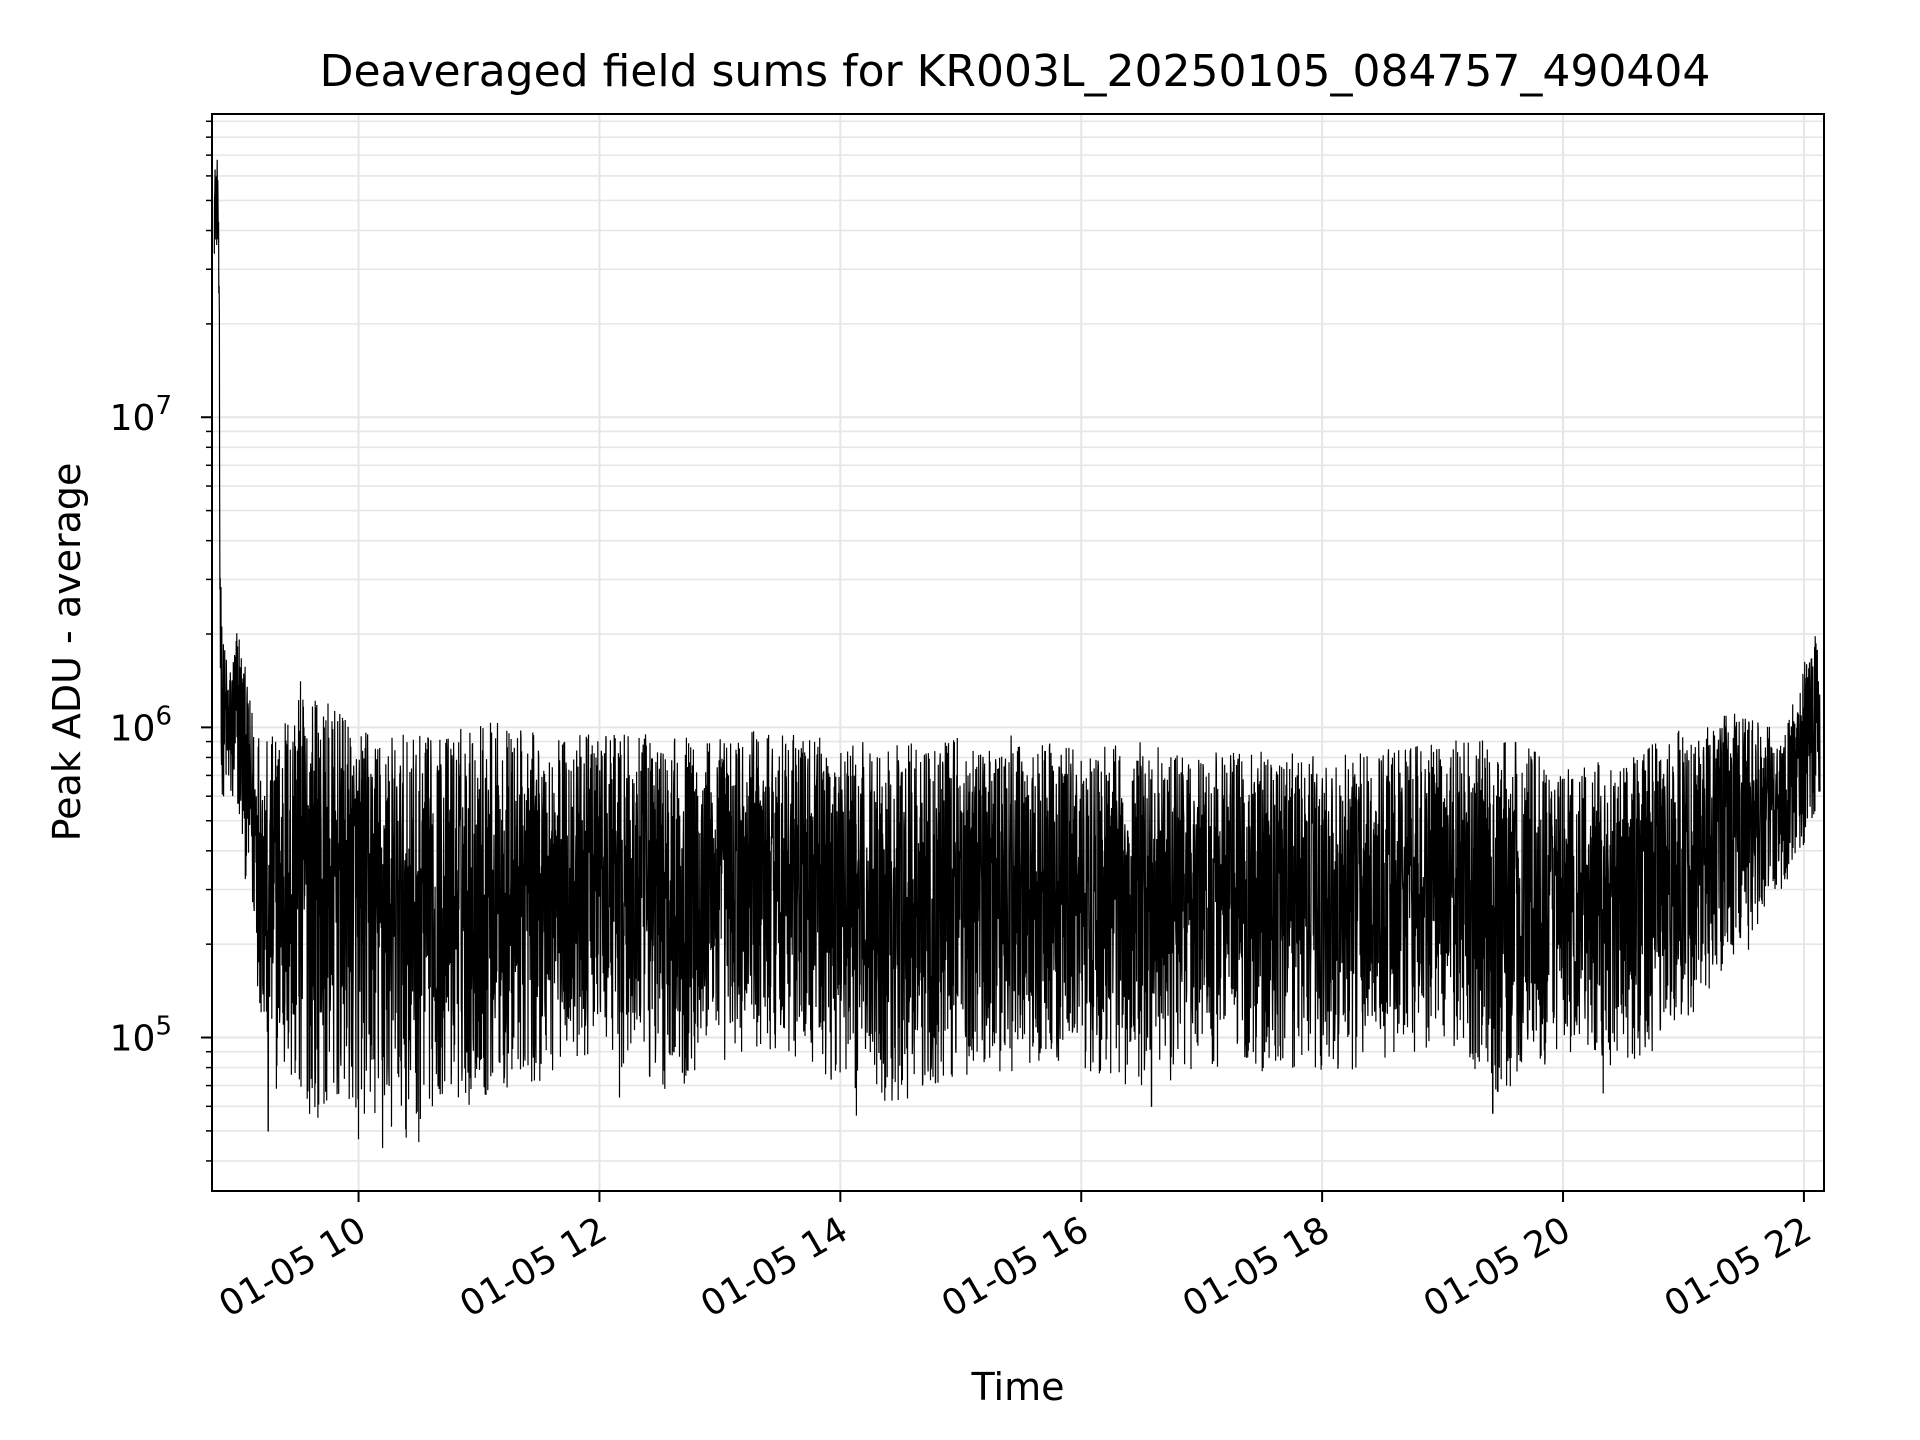  I want to click on y-tick-label: 10⁷, so click(141, 415).